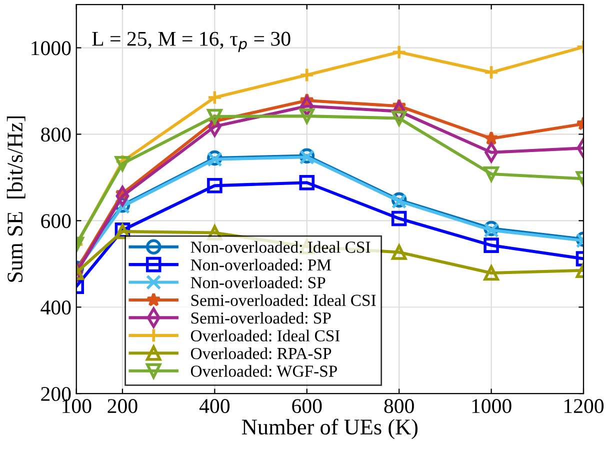 The height and width of the screenshot is (455, 611). Describe the element at coordinates (584, 406) in the screenshot. I see `x-tick-label: 1200` at that location.